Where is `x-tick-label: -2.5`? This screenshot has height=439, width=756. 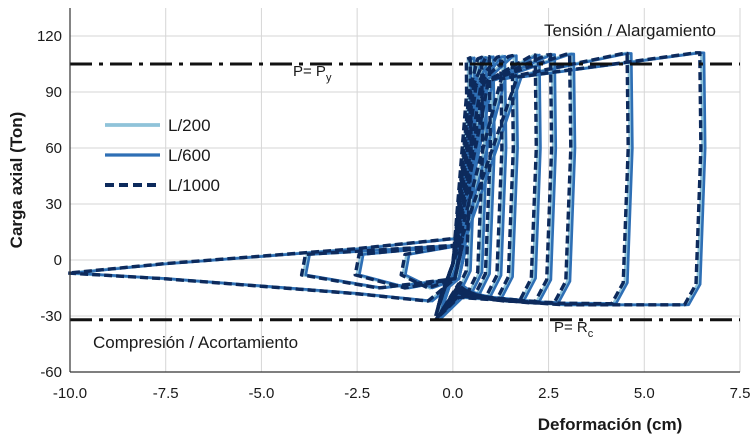
x-tick-label: -2.5 is located at coordinates (357, 393).